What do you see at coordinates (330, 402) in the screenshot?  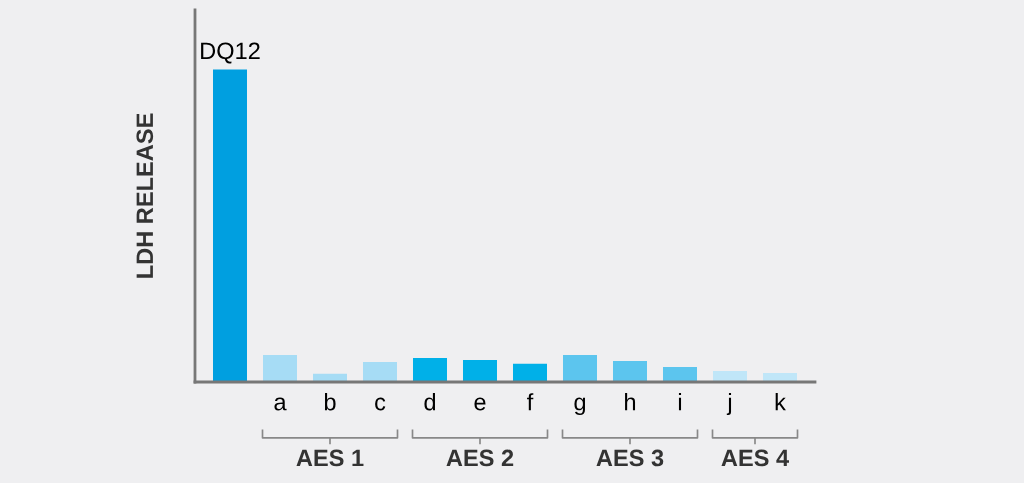 I see `x-tick-label: b` at bounding box center [330, 402].